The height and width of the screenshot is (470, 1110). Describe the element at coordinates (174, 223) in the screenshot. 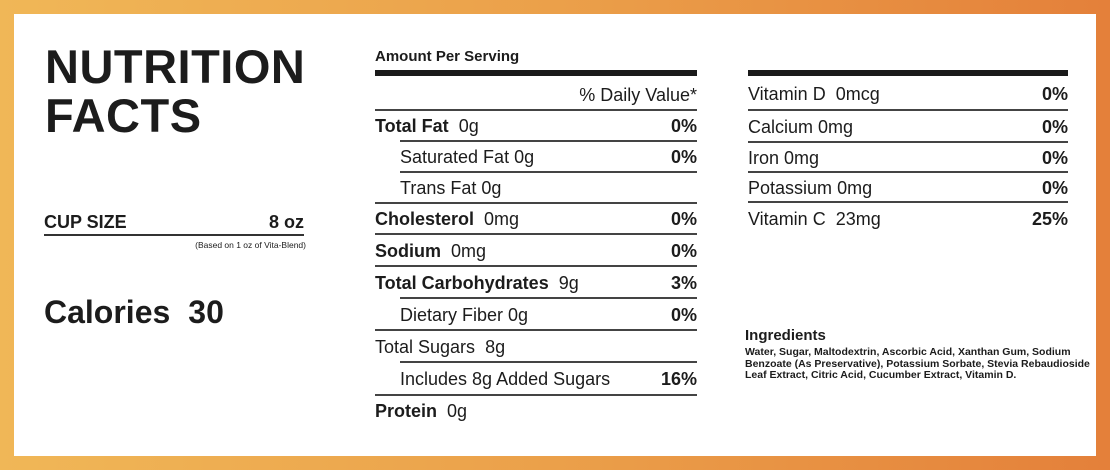

I see `cup-size: CUP SIZE 8 oz` at that location.